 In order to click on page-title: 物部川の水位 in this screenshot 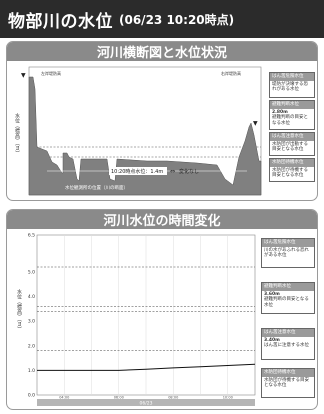, I will do `click(60, 21)`.